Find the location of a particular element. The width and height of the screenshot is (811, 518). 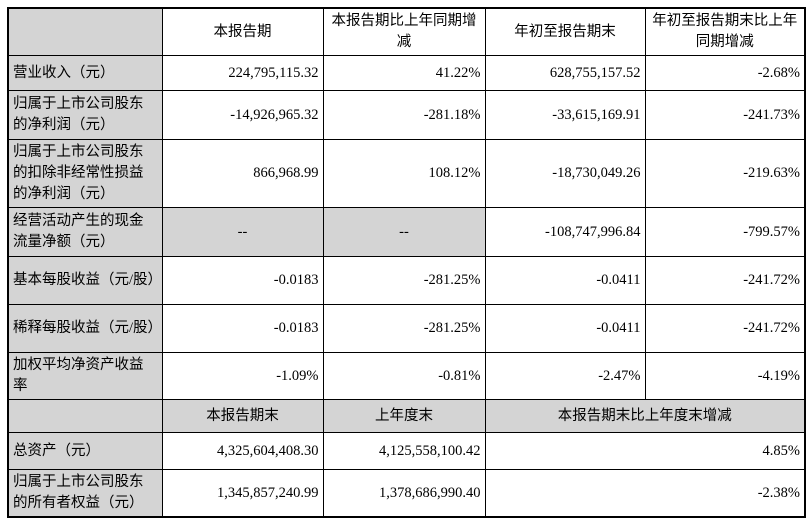

value-cell: 4,125,558,100.42 is located at coordinates (404, 451).